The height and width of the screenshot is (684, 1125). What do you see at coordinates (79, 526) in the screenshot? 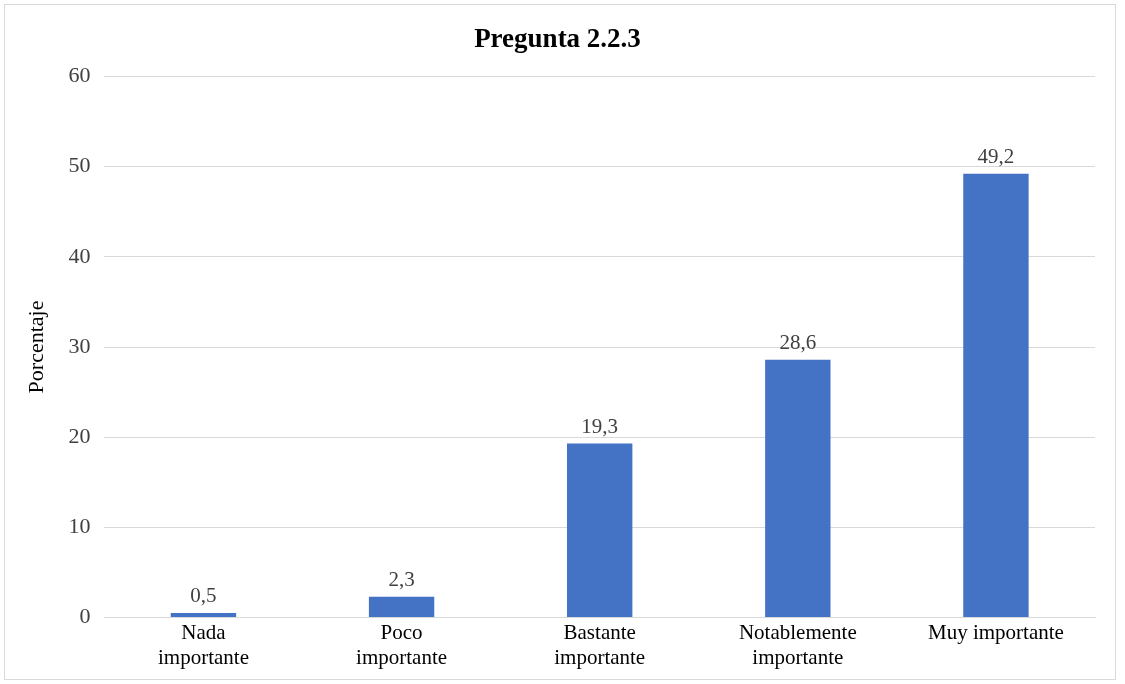
I see `y-tick-label: 10` at bounding box center [79, 526].